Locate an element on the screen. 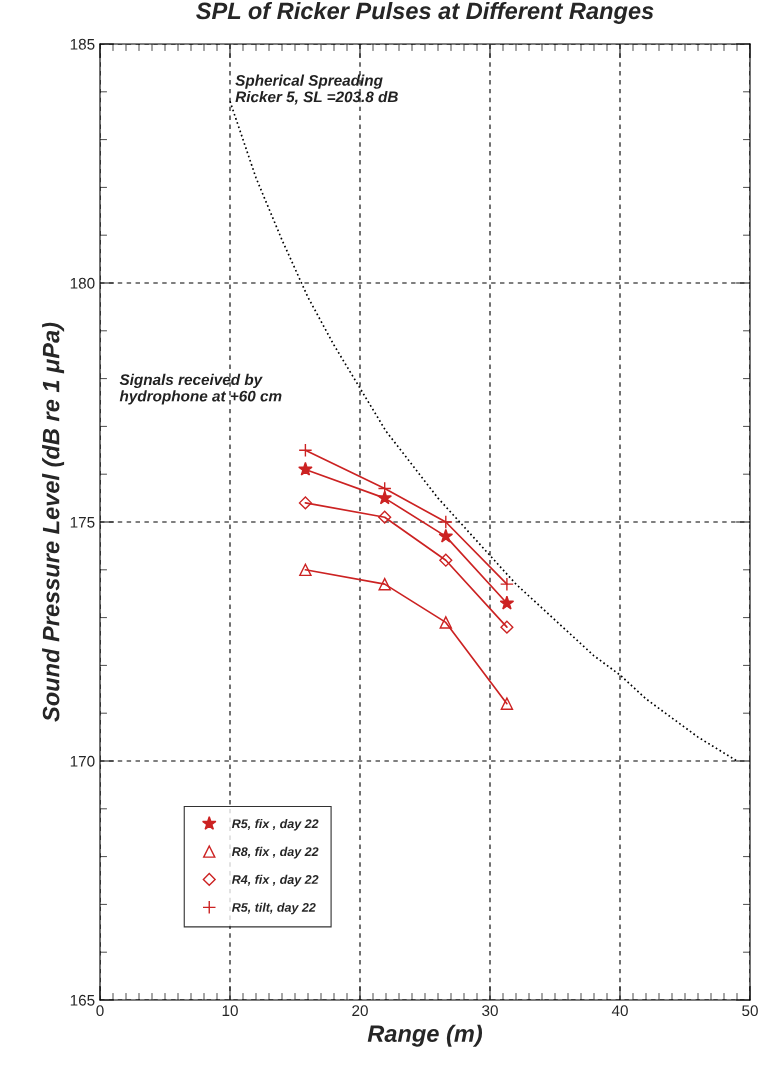 The image size is (759, 1073). x-tick-label: 40 is located at coordinates (619, 1011).